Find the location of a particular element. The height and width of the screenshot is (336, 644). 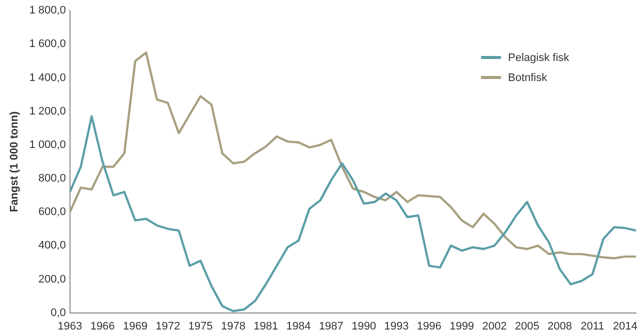

x-tick-label: 1993 is located at coordinates (396, 326).